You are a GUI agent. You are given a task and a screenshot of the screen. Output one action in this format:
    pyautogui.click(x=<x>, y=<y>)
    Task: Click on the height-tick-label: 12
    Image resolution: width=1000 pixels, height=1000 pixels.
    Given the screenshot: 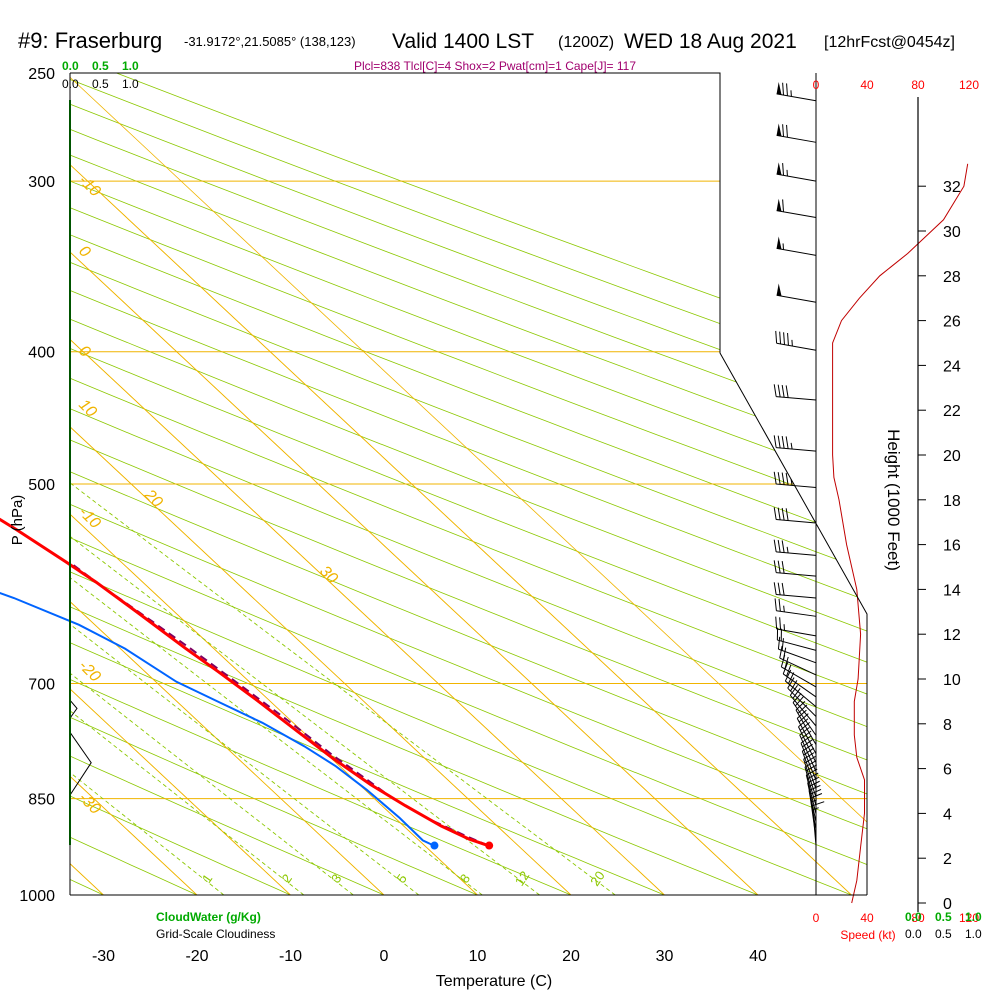 What is the action you would take?
    pyautogui.click(x=952, y=635)
    